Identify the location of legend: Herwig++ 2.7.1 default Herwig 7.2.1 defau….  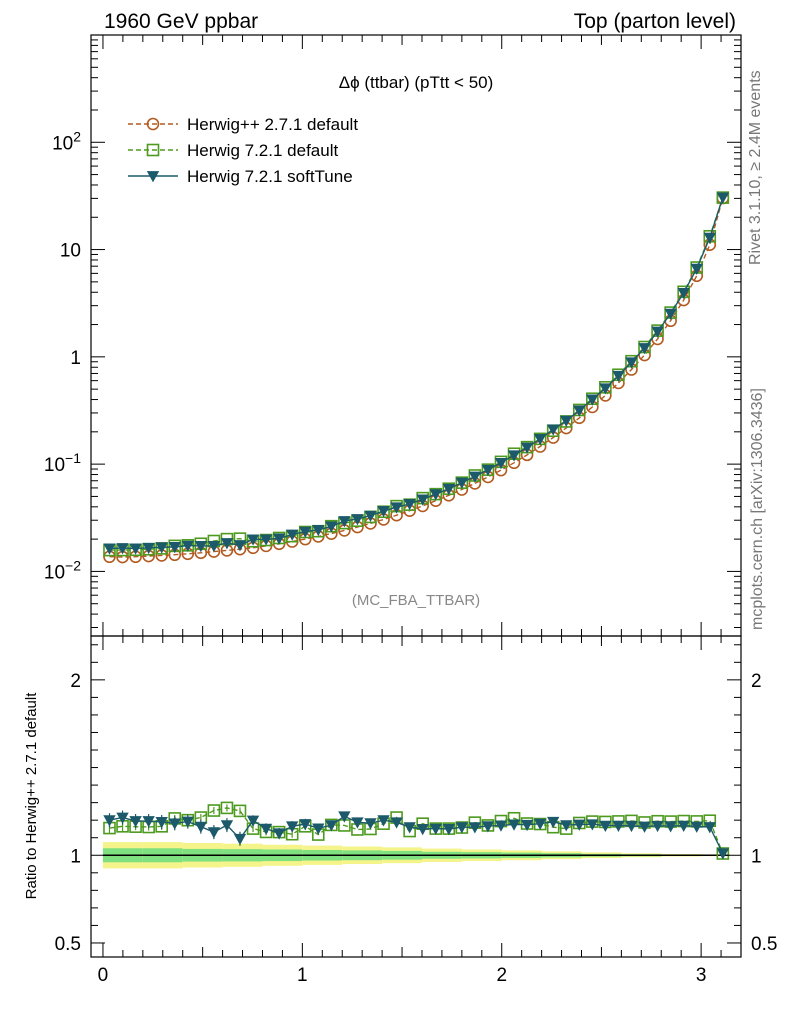
(243, 150).